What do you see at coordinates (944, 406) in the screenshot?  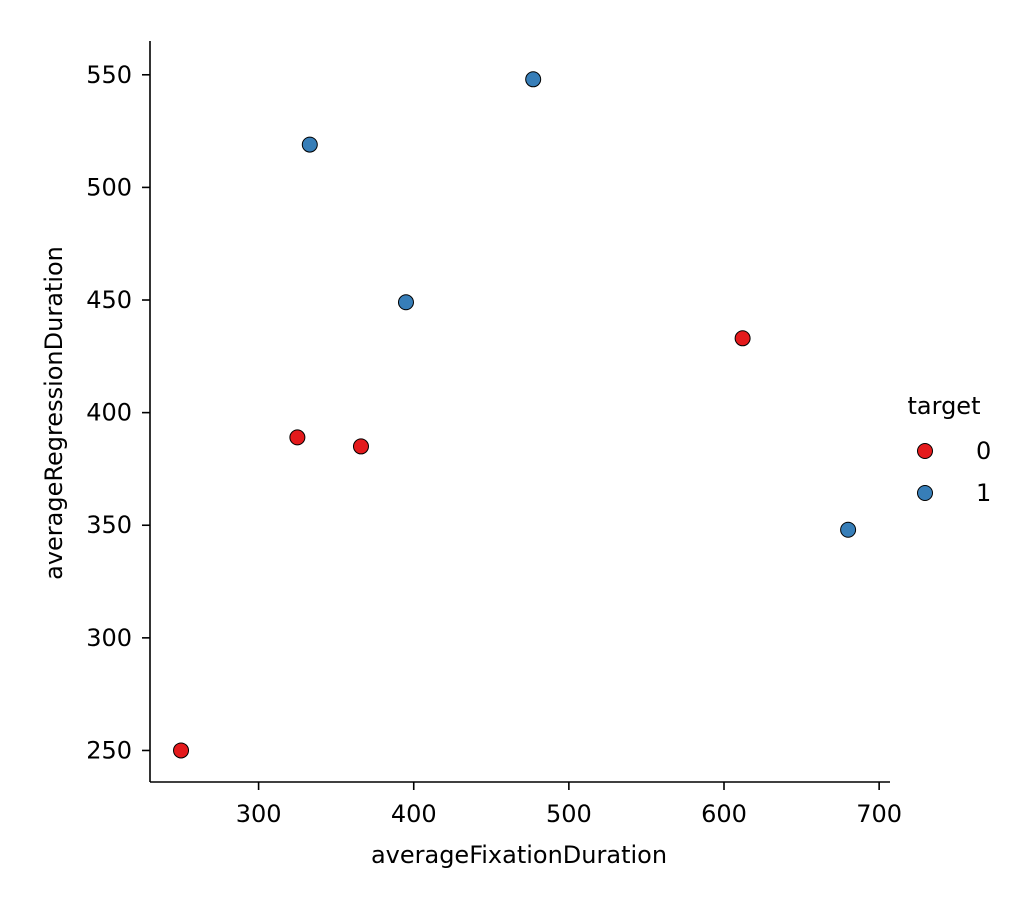 I see `legend-title: target` at bounding box center [944, 406].